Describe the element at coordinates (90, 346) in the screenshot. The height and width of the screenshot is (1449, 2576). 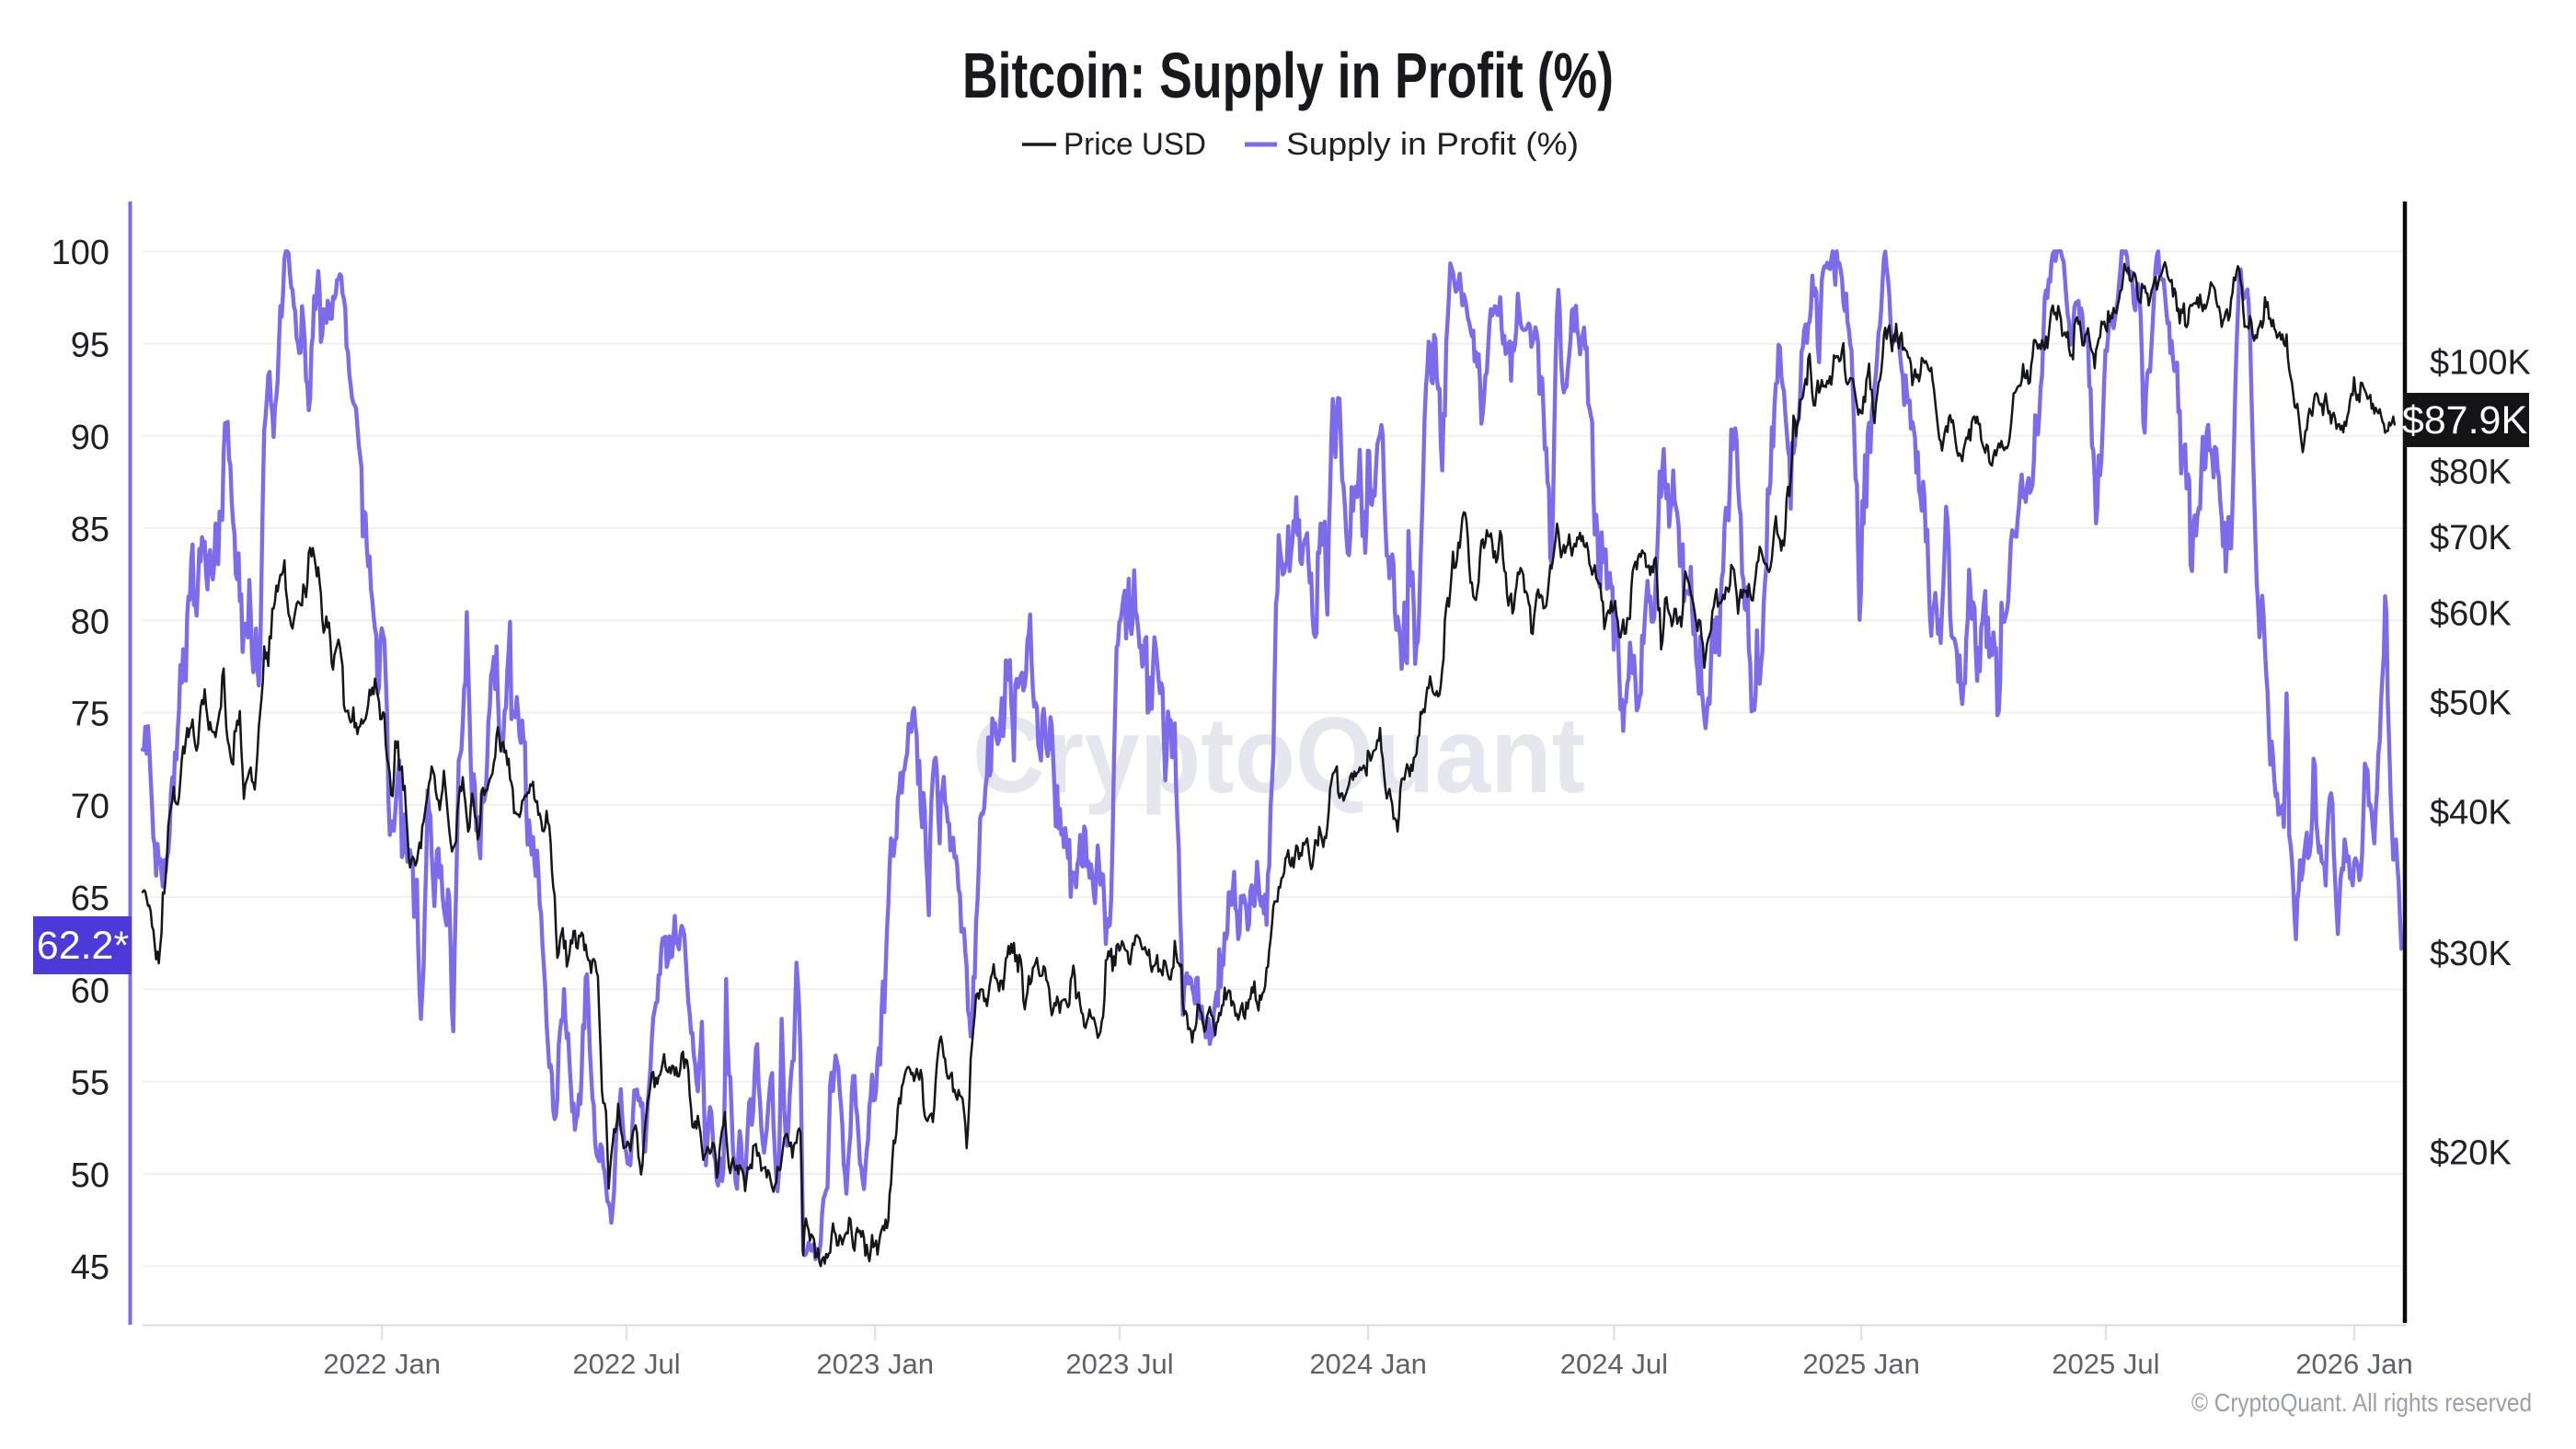
I see `svg-text: 95` at that location.